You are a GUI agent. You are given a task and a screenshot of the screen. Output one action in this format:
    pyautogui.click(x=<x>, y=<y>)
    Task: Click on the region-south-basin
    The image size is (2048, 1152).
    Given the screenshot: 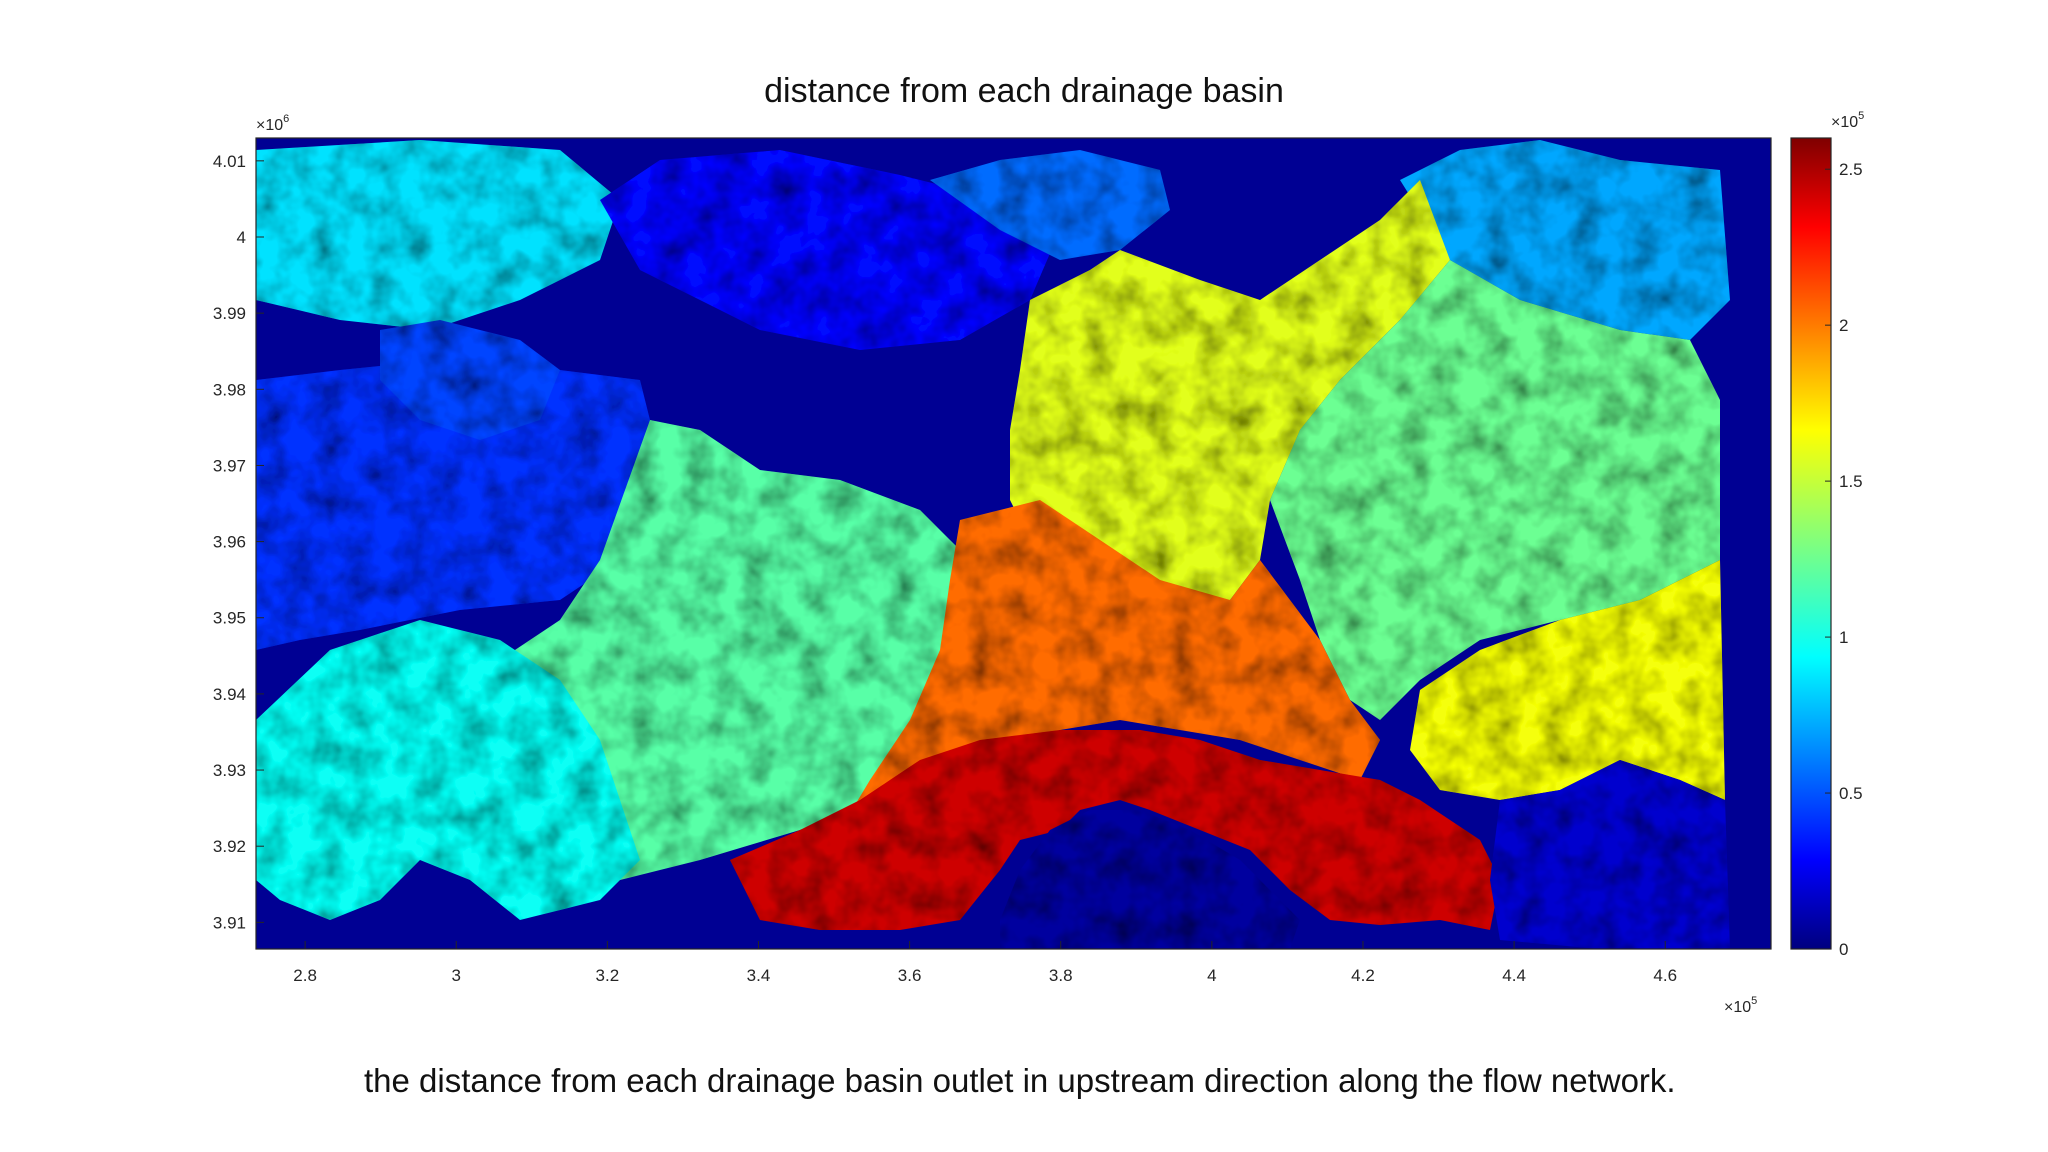 What is the action you would take?
    pyautogui.click(x=1115, y=830)
    